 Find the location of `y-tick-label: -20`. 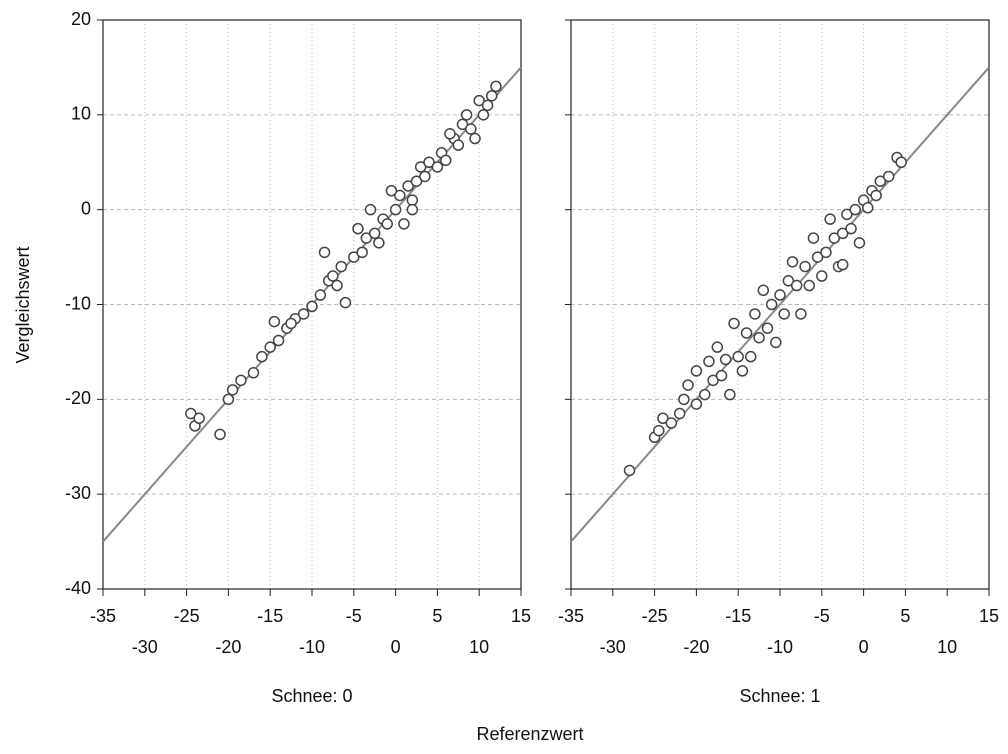

y-tick-label: -20 is located at coordinates (78, 398).